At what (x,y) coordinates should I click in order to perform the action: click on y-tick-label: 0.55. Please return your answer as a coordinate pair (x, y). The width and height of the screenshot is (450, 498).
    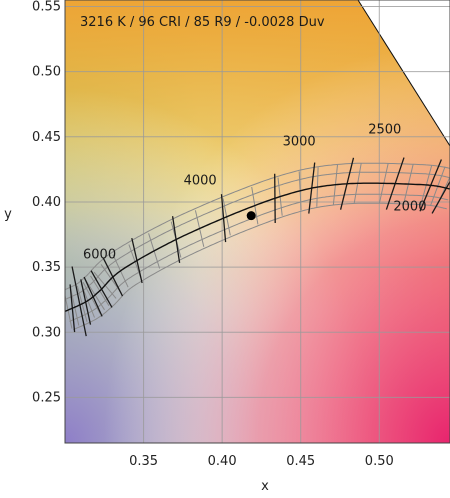
    Looking at the image, I should click on (46, 7).